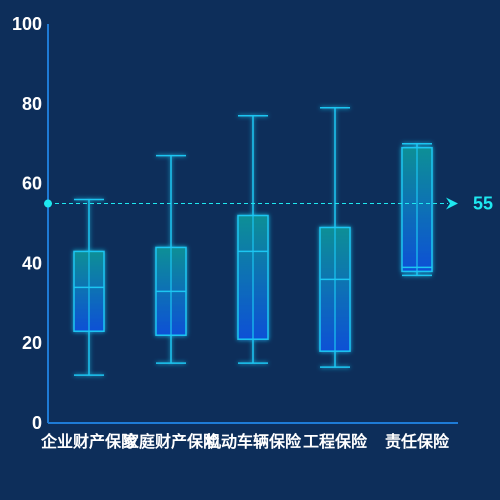 The image size is (500, 500). Describe the element at coordinates (253, 441) in the screenshot. I see `category-label: 机动车辆保险` at that location.